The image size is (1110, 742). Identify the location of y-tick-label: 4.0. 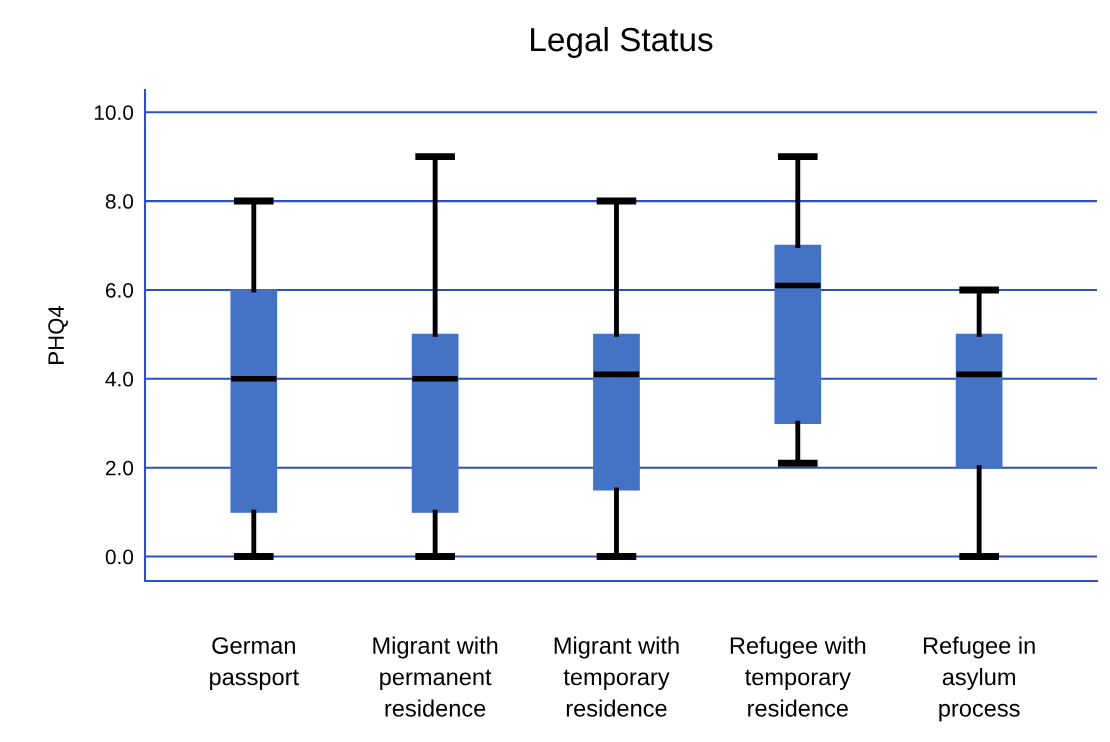
(119, 379).